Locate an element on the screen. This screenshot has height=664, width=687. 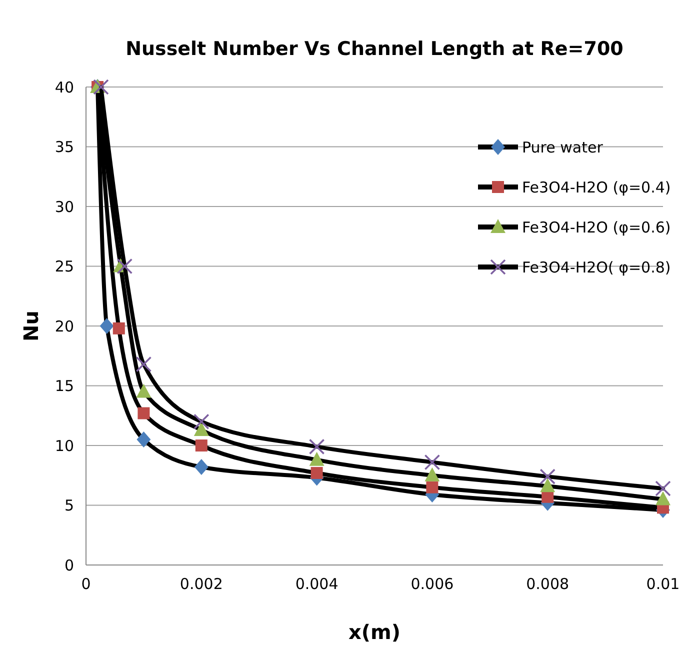
legend-label: Fe3O4-H2O (φ=0.4) is located at coordinates (596, 187).